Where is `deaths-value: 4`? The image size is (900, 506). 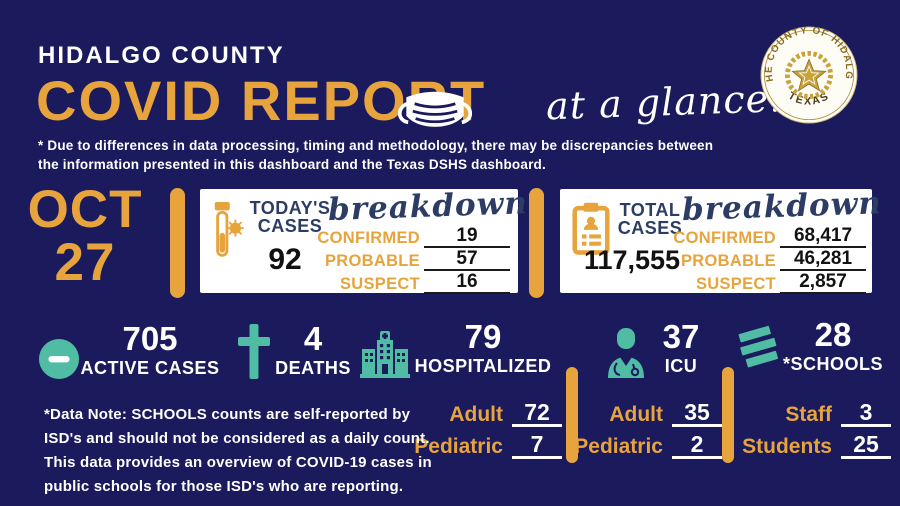 deaths-value: 4 is located at coordinates (313, 338).